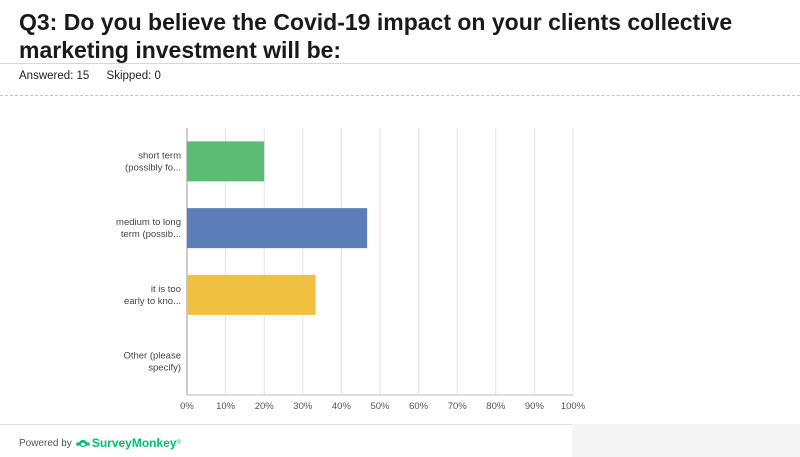 The width and height of the screenshot is (800, 457). Describe the element at coordinates (166, 289) in the screenshot. I see `category-label: it is too` at that location.